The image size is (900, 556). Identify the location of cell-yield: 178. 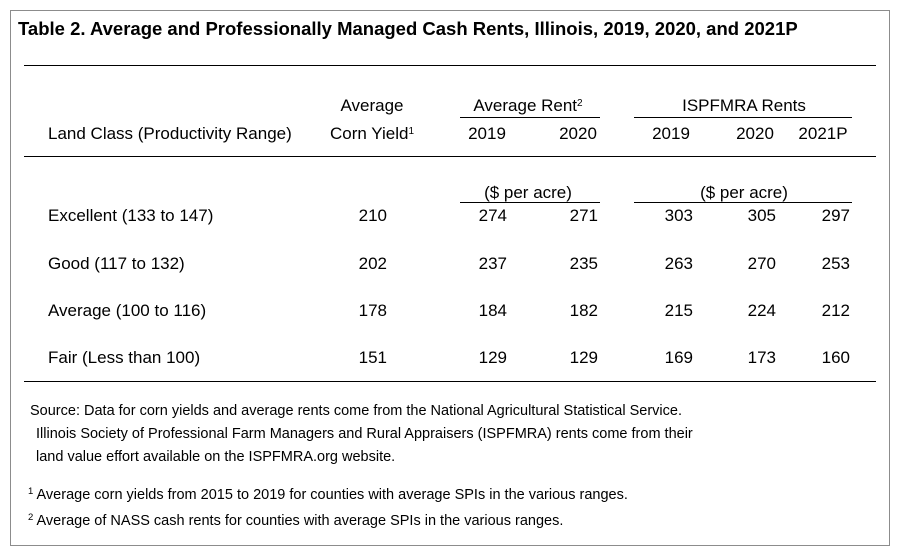
(372, 310).